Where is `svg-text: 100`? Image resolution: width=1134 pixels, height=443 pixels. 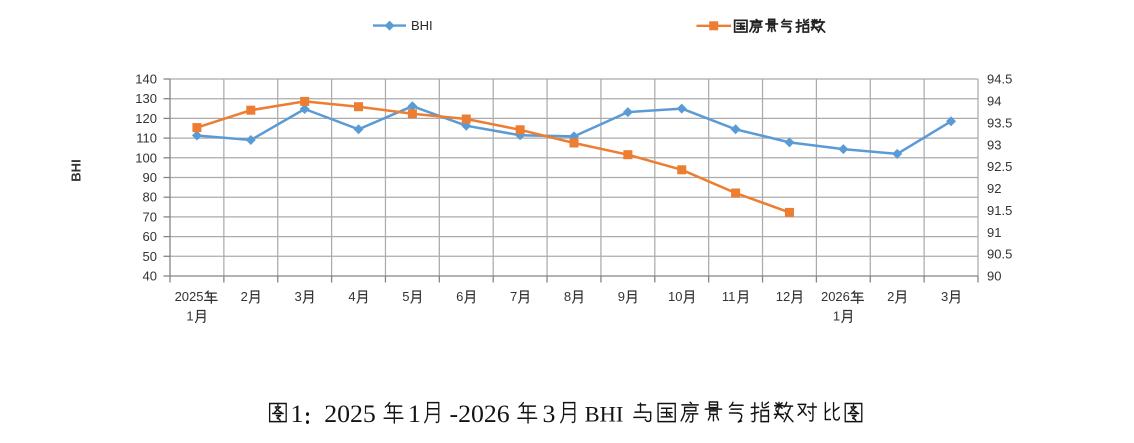 svg-text: 100 is located at coordinates (146, 157).